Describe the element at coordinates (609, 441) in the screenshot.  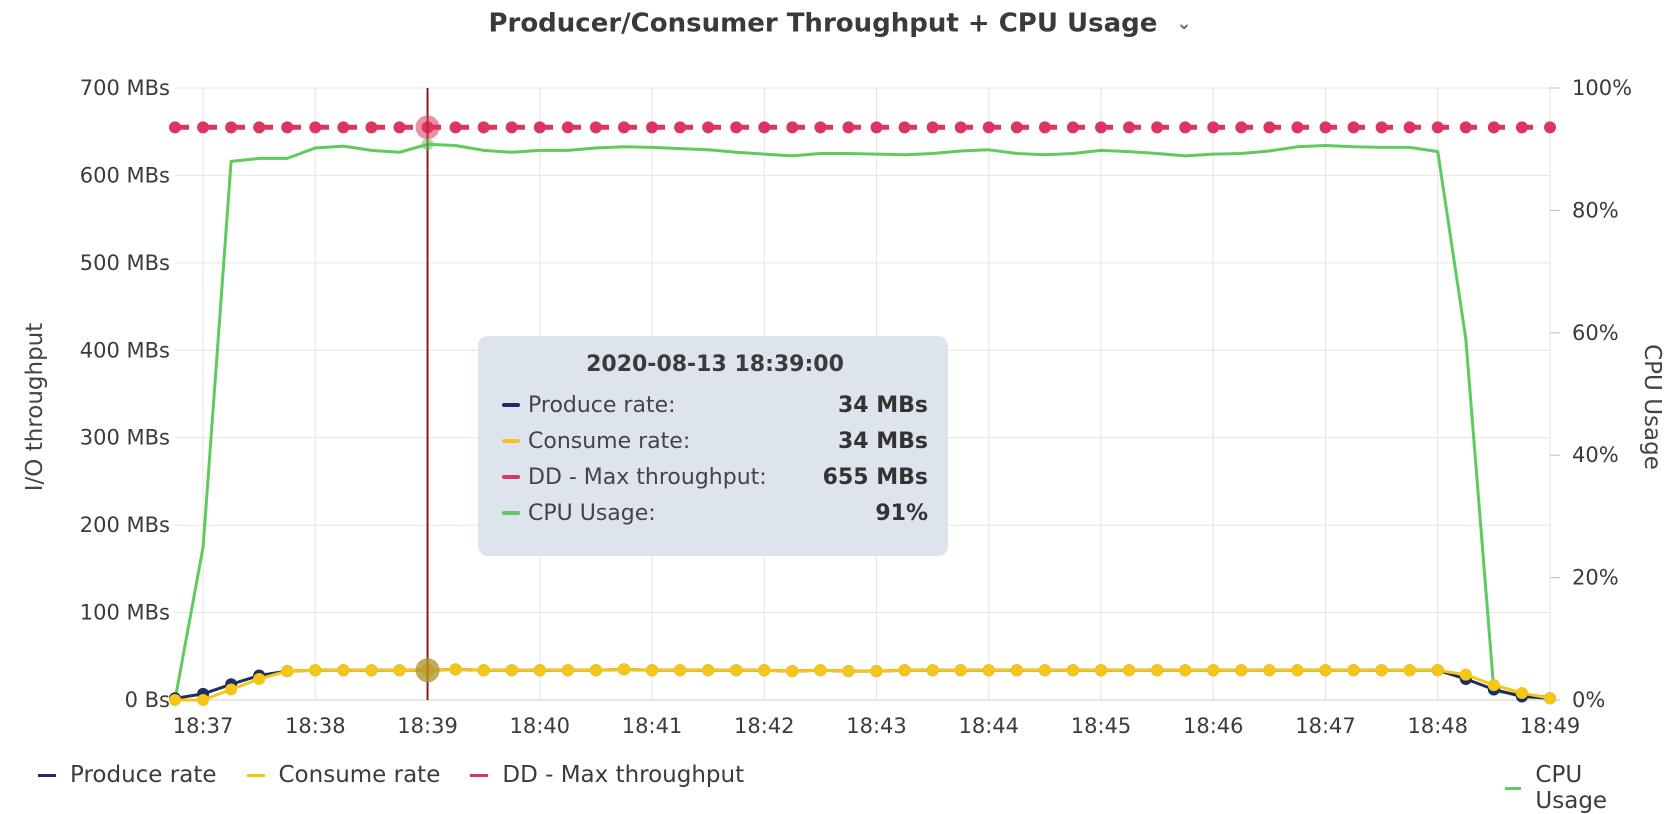
I see `tooltip-label: Consume rate:` at that location.